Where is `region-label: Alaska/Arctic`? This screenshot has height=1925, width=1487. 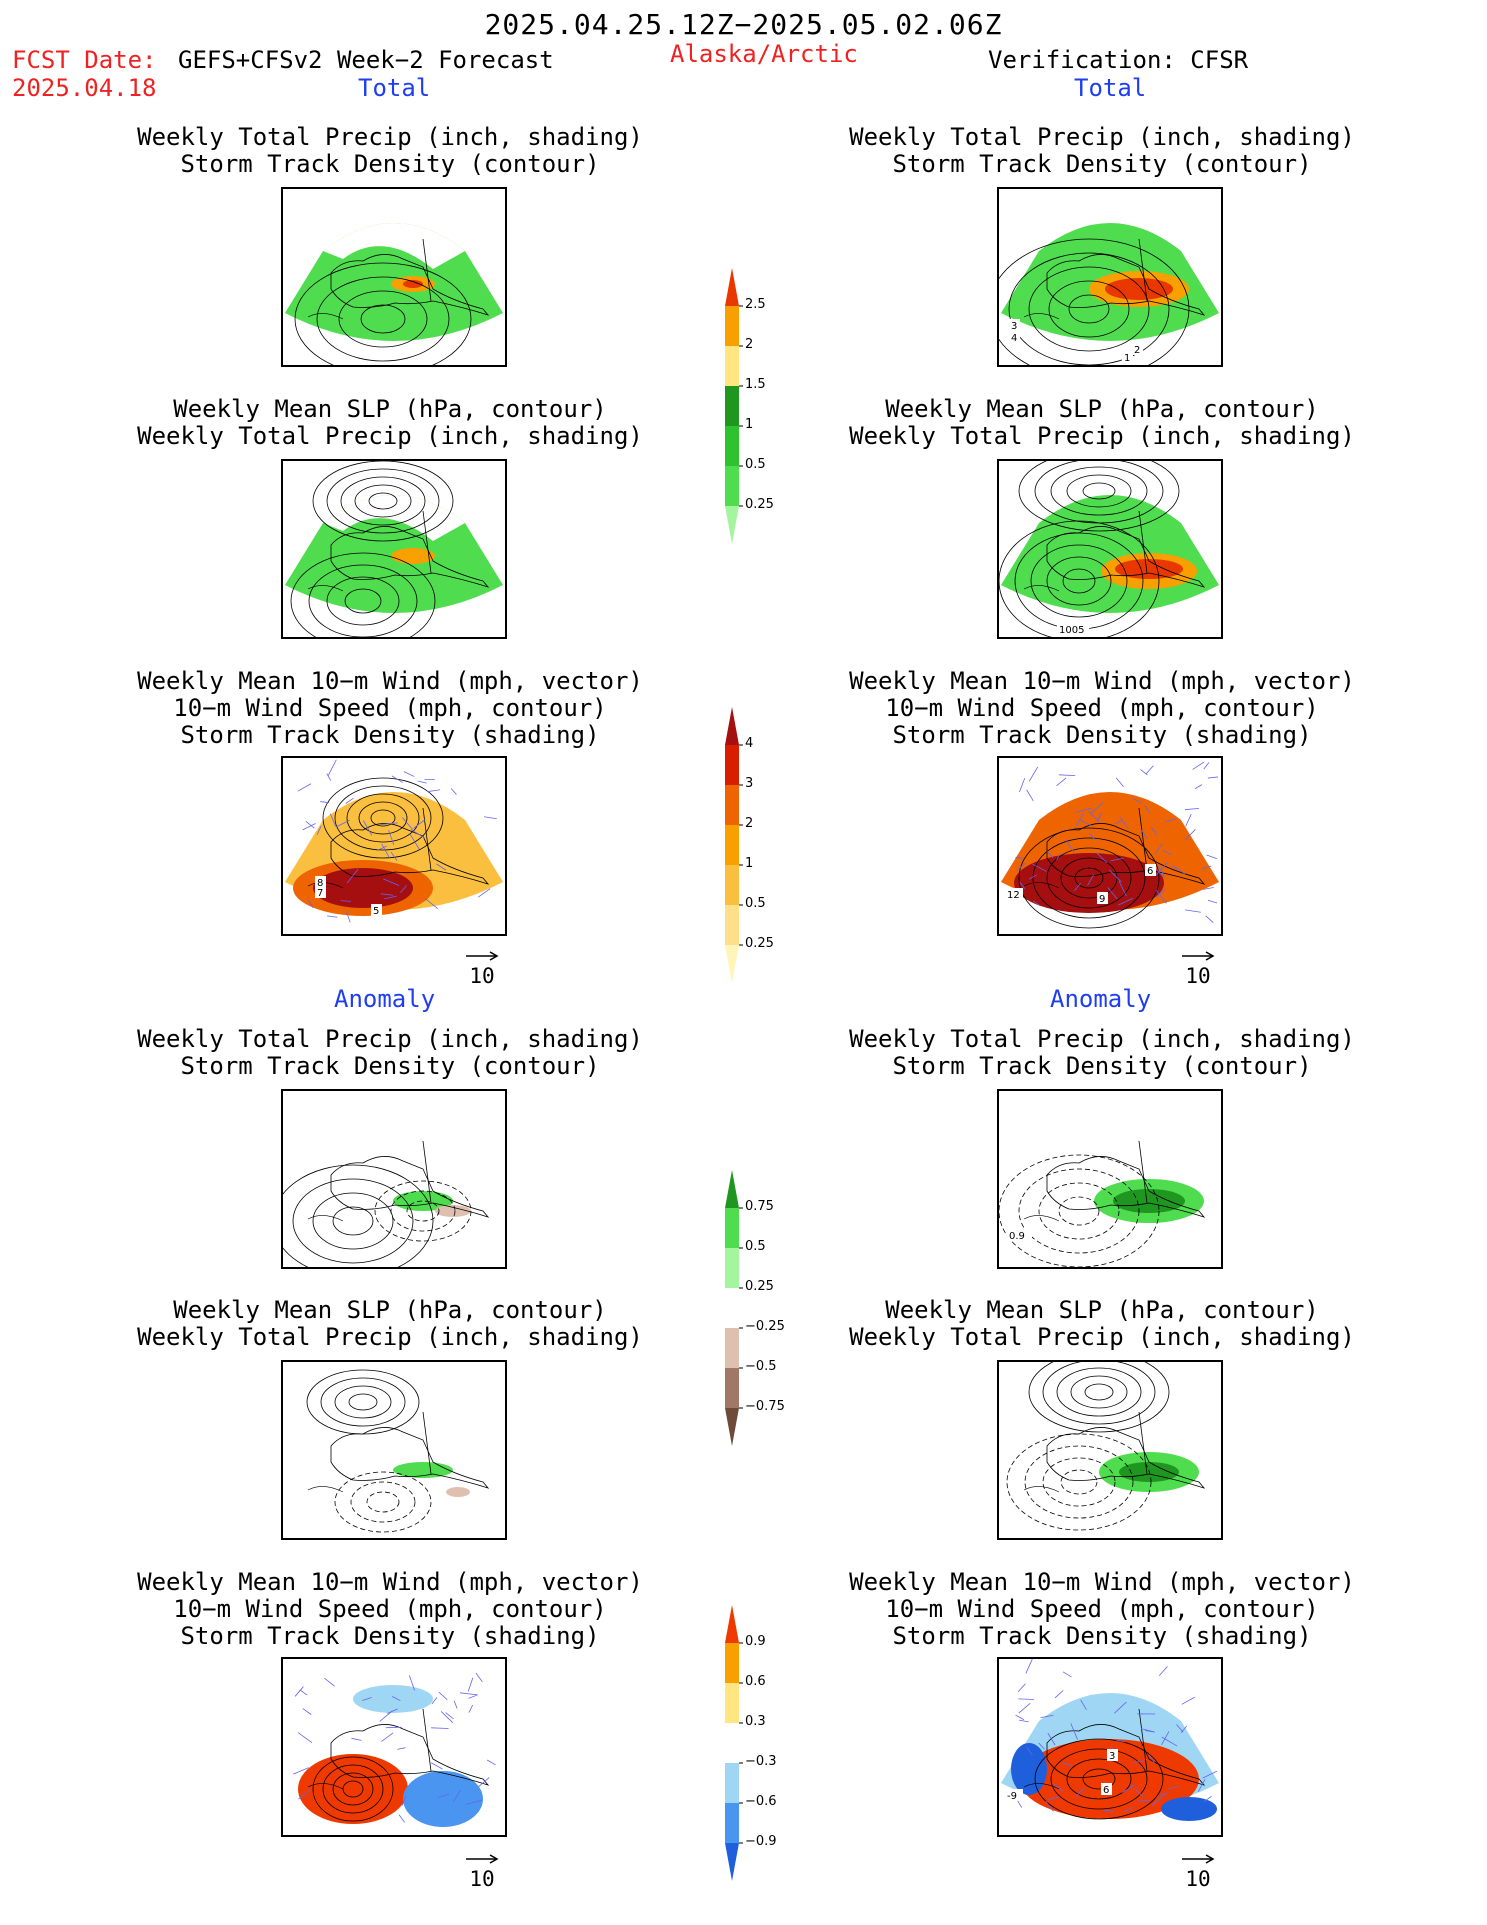
region-label: Alaska/Arctic is located at coordinates (764, 54).